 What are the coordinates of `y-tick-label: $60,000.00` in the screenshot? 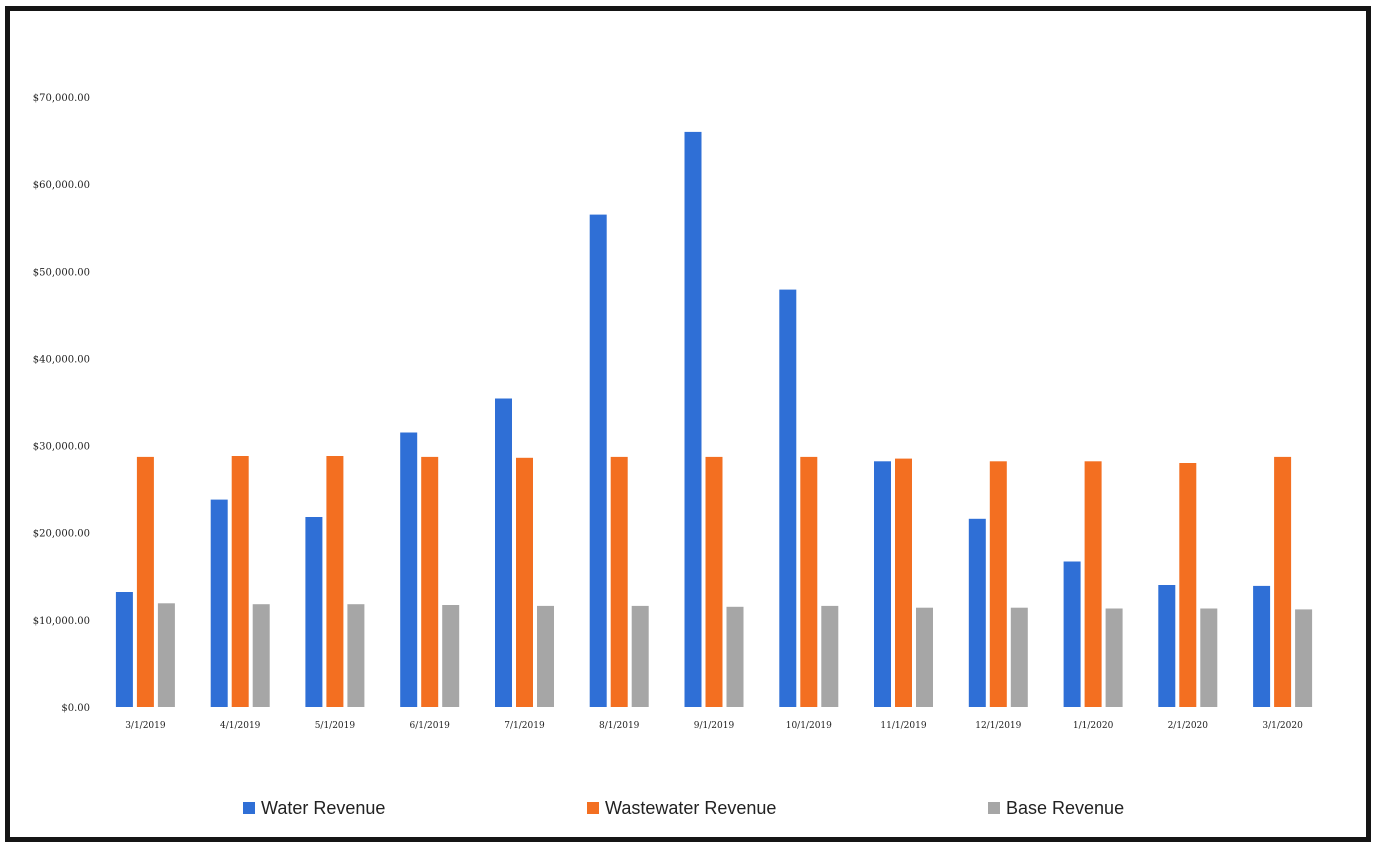 It's located at (61, 185).